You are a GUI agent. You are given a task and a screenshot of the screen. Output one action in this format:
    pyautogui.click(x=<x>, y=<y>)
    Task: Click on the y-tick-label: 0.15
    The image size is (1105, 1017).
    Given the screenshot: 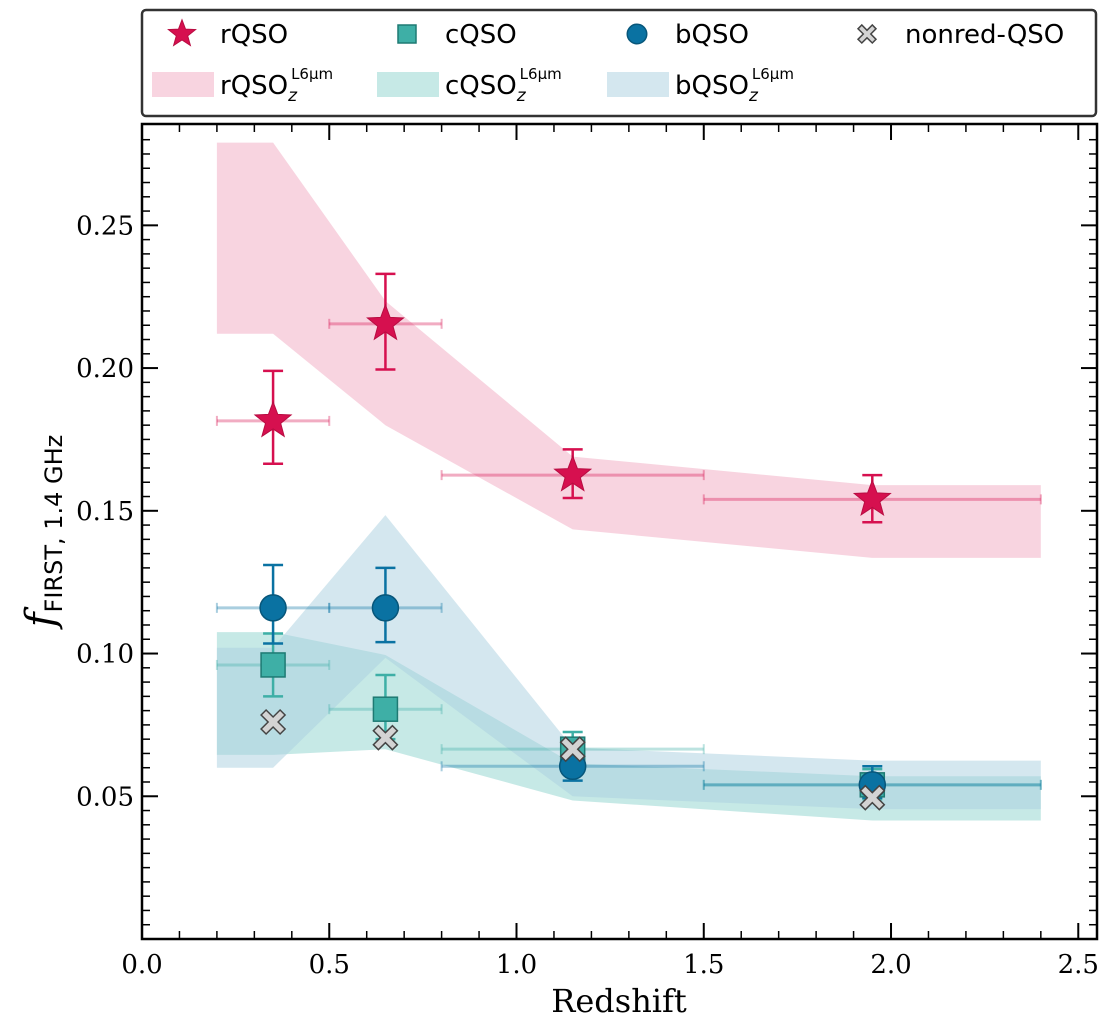 What is the action you would take?
    pyautogui.click(x=105, y=512)
    